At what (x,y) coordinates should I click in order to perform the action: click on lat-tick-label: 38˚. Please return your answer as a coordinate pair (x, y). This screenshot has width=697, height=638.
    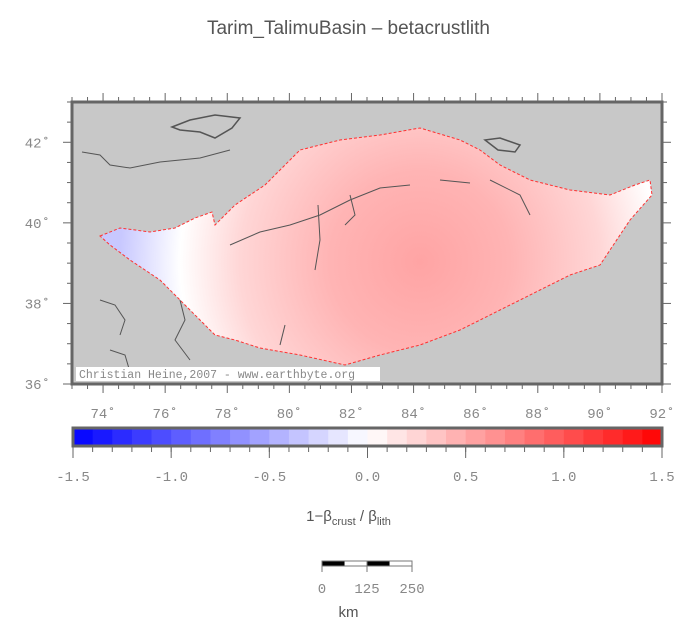
    Looking at the image, I should click on (37, 305).